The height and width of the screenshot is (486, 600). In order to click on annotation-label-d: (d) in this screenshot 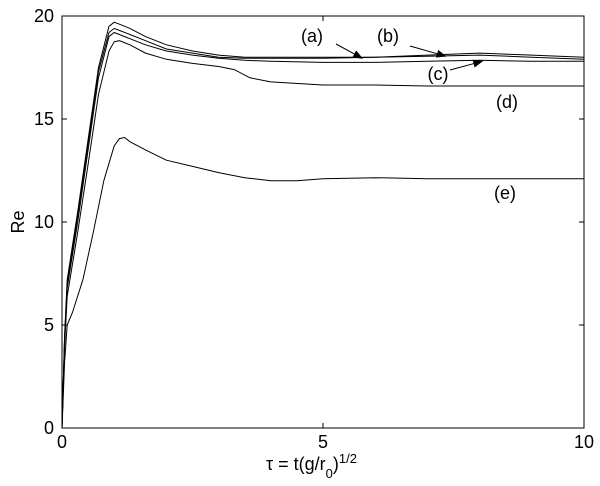, I will do `click(507, 102)`.